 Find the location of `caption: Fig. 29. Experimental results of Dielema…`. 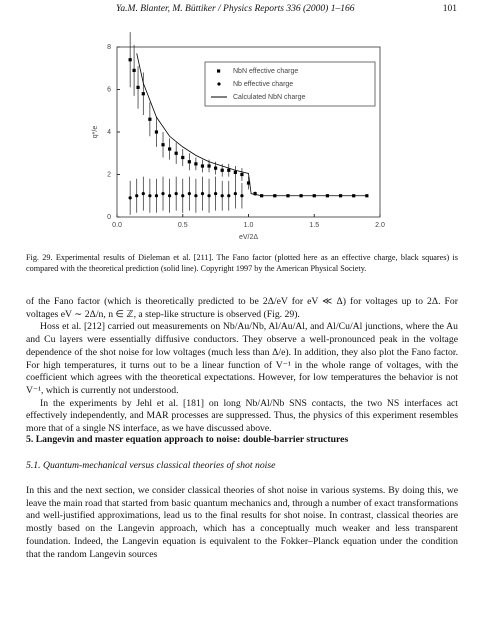

caption: Fig. 29. Experimental results of Dielema… is located at coordinates (242, 263).